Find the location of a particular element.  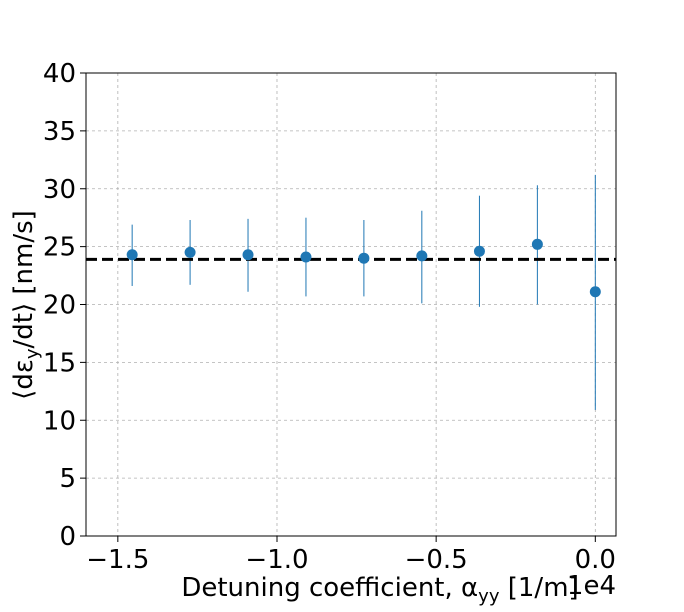

x-axis-ticks: −1.5 −1.0 −0.5 0.0 is located at coordinates (351, 555).